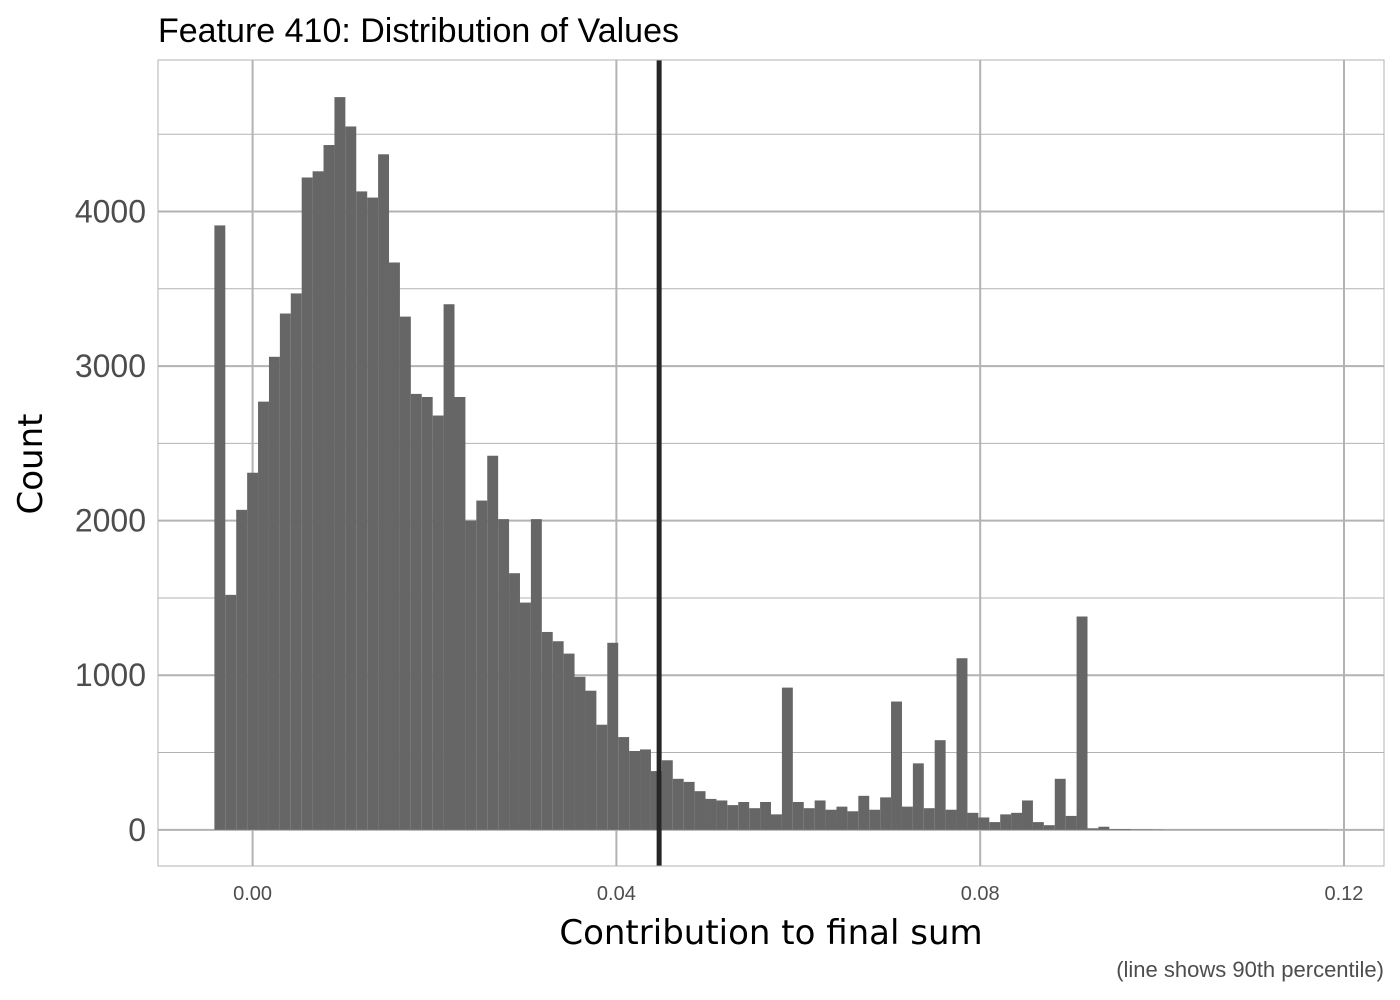 This screenshot has height=1000, width=1400. Describe the element at coordinates (616, 894) in the screenshot. I see `x-tick-label: 0.04` at that location.